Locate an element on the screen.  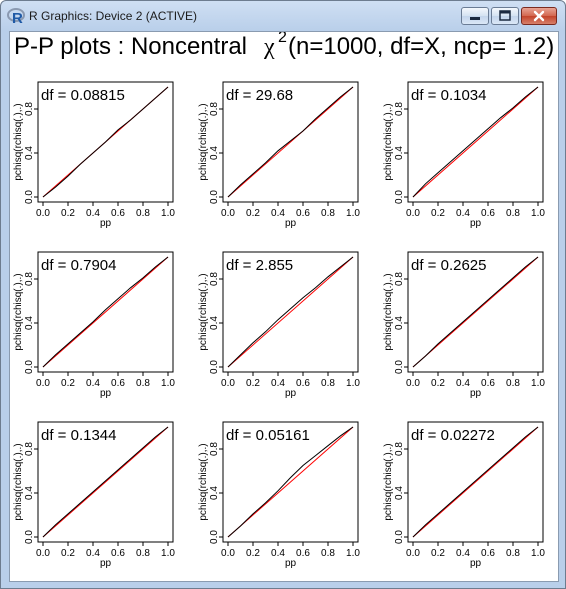
chi-superscript: 2 is located at coordinates (282, 39).